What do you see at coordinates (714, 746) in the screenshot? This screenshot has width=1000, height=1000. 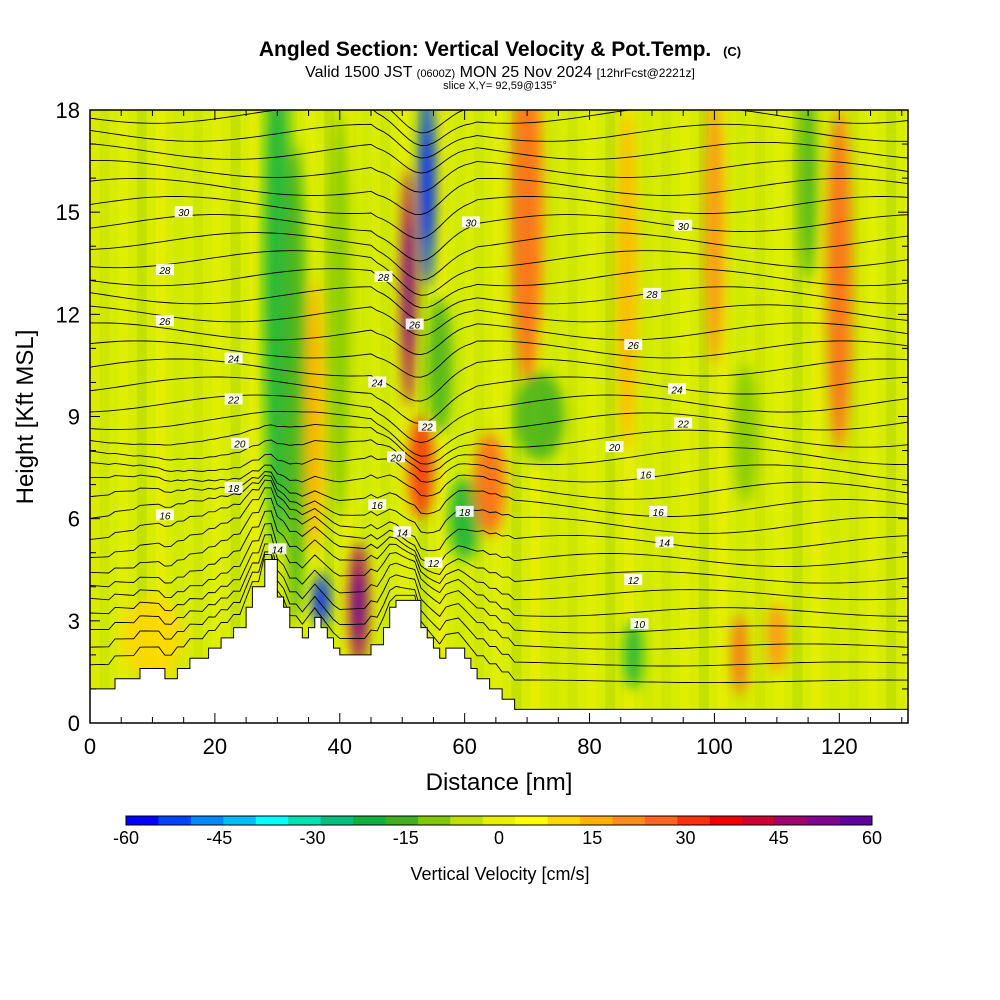 I see `x-tick-label: 100` at bounding box center [714, 746].